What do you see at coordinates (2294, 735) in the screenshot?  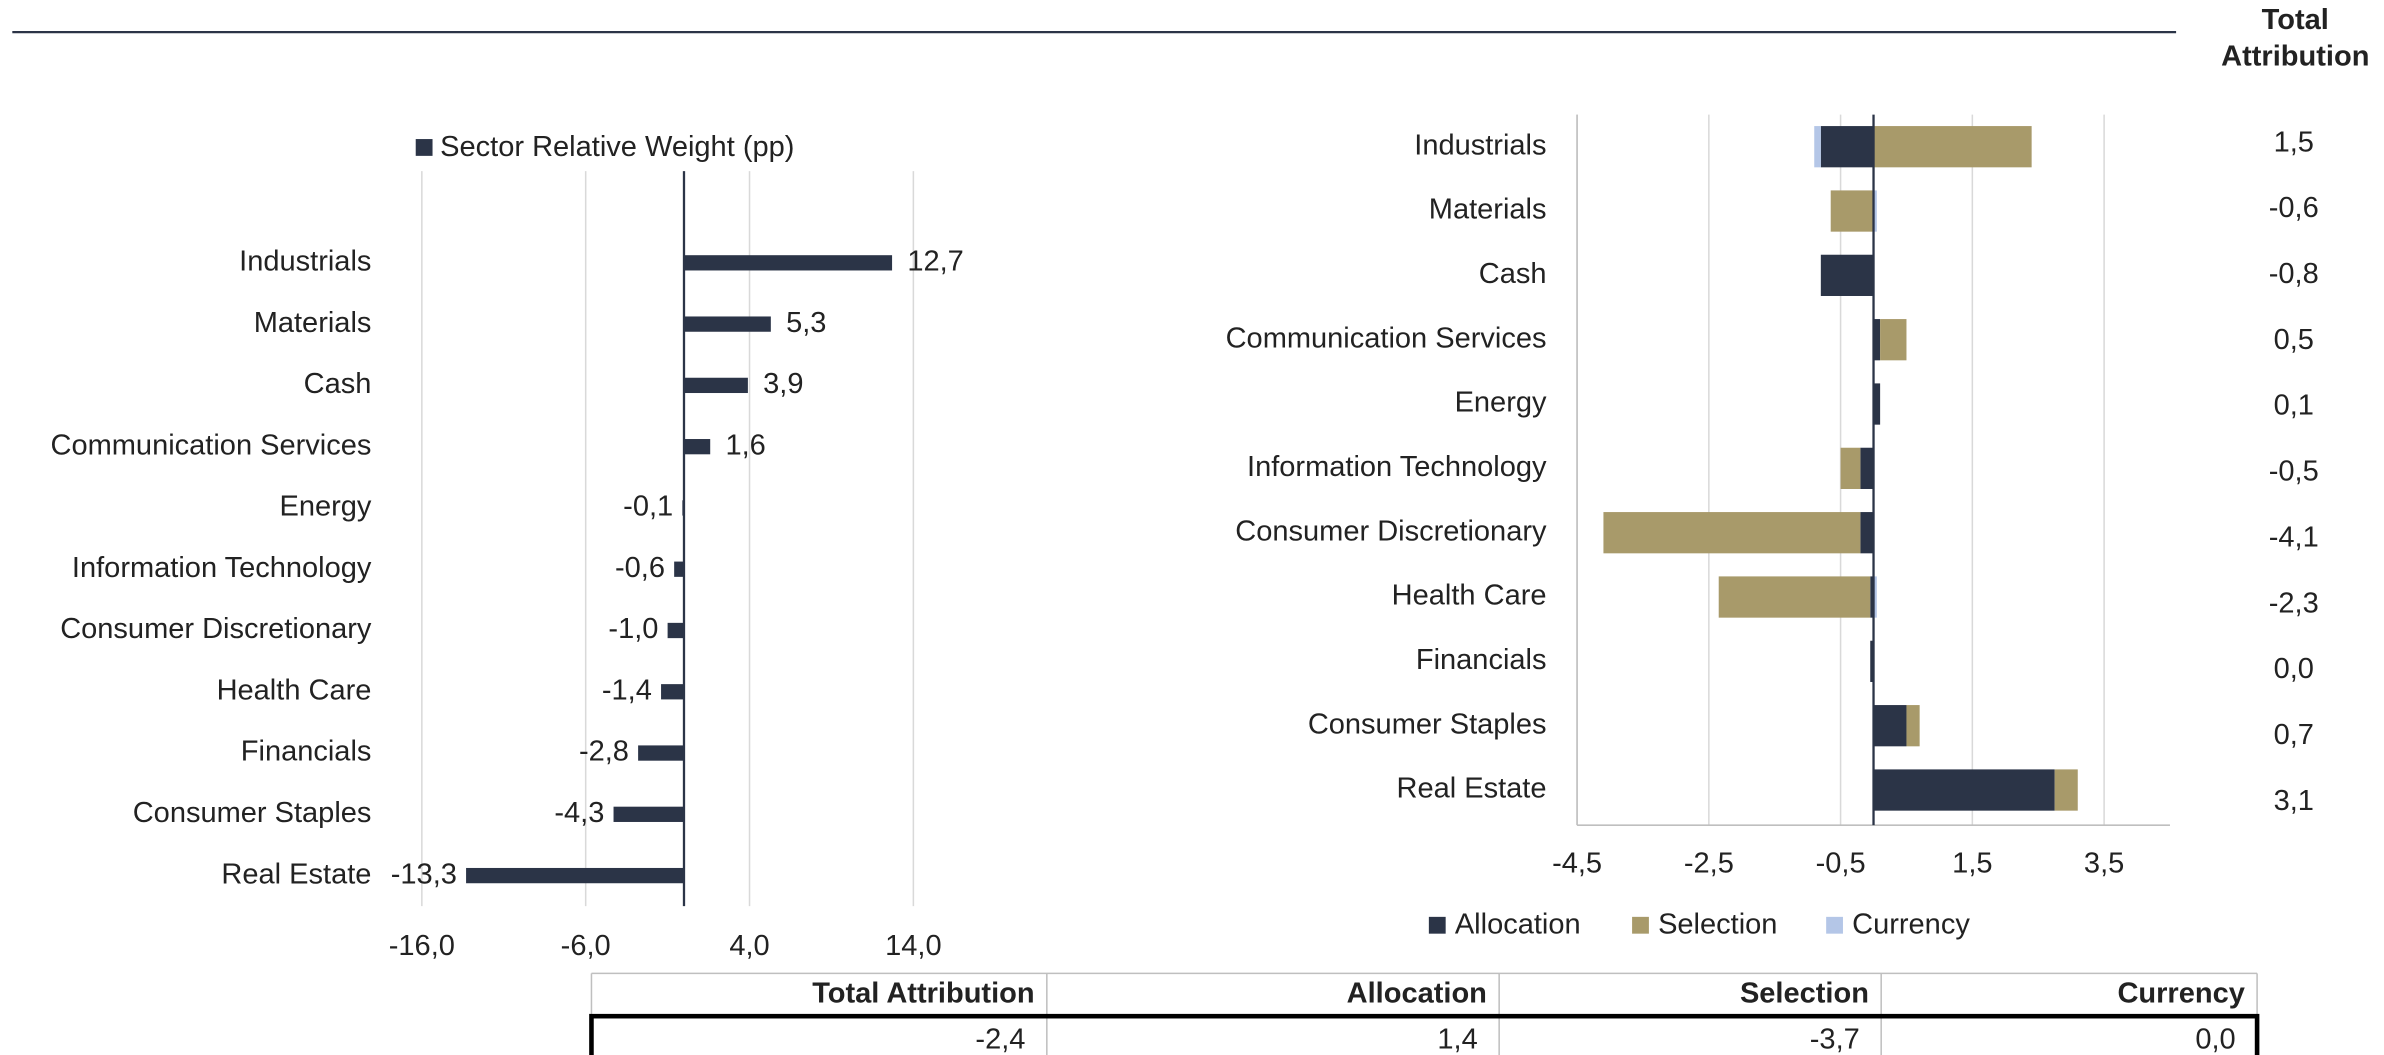 I see `total-value: 0,7` at bounding box center [2294, 735].